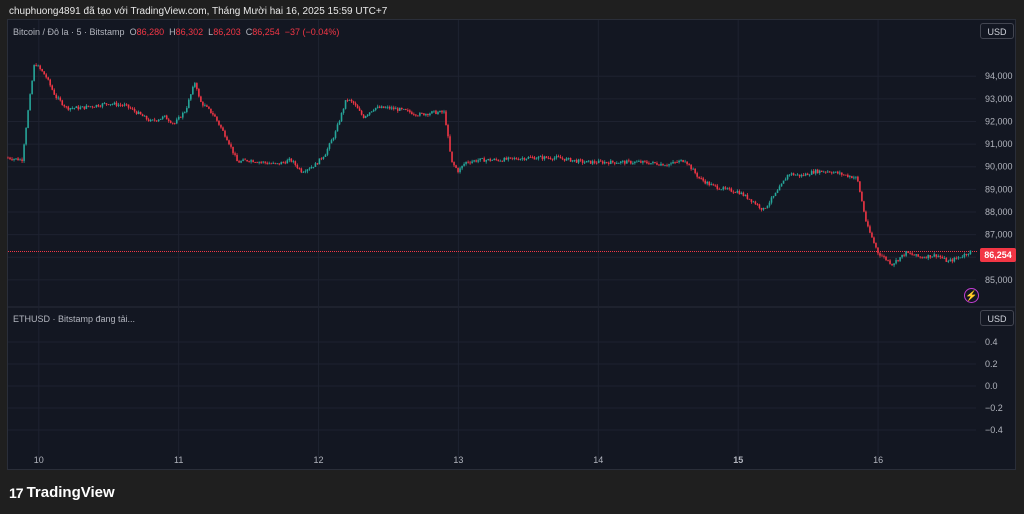 The image size is (1024, 514). I want to click on currency-button-lower: USD, so click(997, 318).